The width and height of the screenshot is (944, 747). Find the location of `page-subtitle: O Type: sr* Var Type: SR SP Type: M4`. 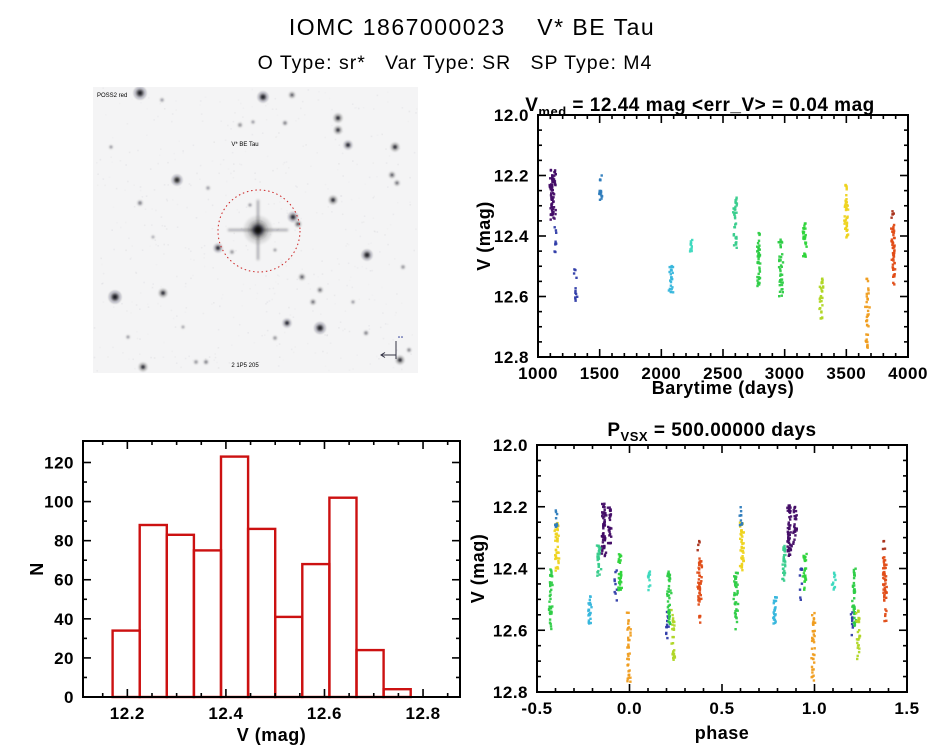

page-subtitle: O Type: sr* Var Type: SR SP Type: M4 is located at coordinates (455, 63).